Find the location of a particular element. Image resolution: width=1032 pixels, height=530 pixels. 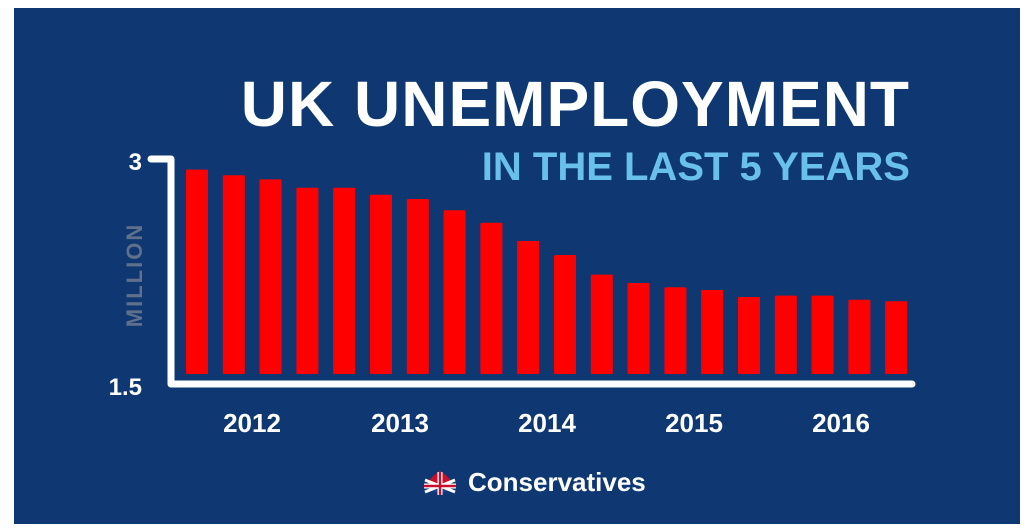

y-tick-label: 3 is located at coordinates (135, 162).